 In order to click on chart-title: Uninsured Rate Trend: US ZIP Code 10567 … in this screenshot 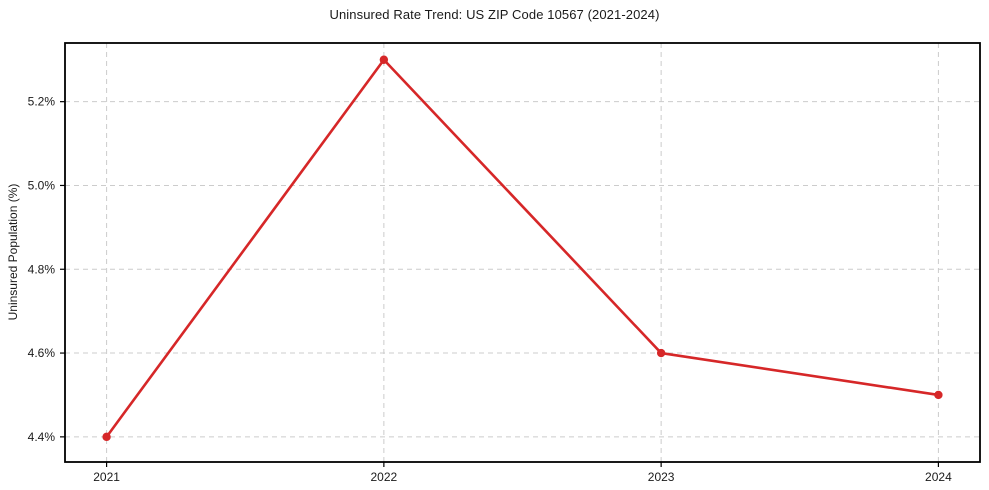, I will do `click(494, 14)`.